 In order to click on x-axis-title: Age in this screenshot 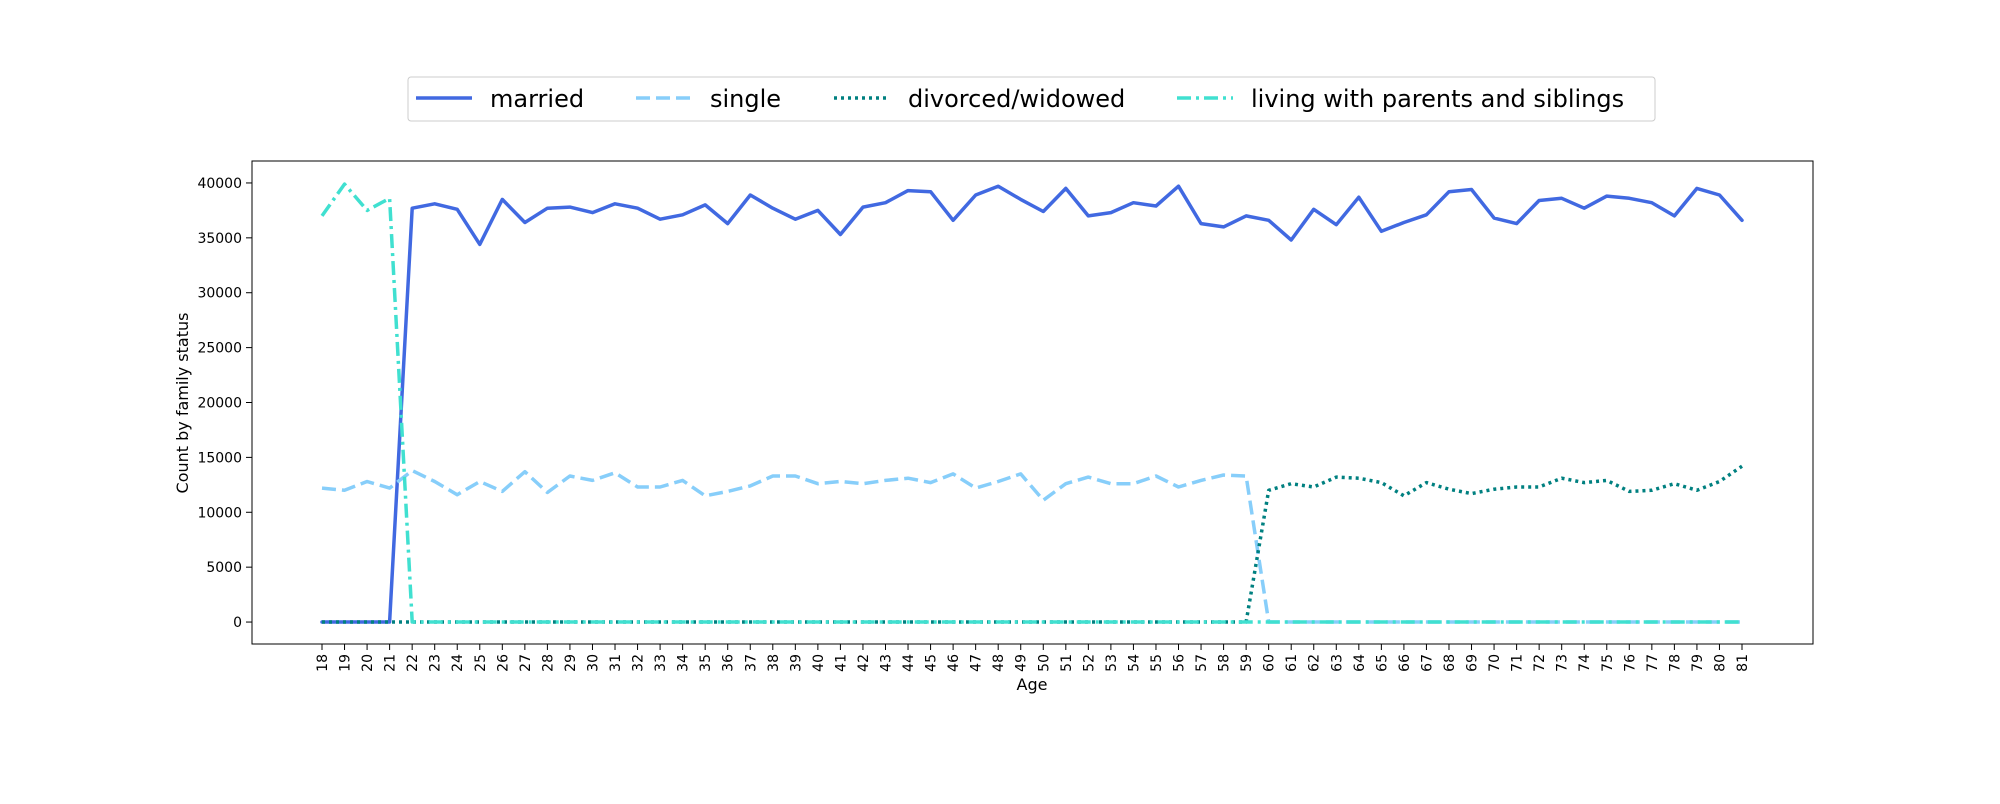, I will do `click(1032, 684)`.